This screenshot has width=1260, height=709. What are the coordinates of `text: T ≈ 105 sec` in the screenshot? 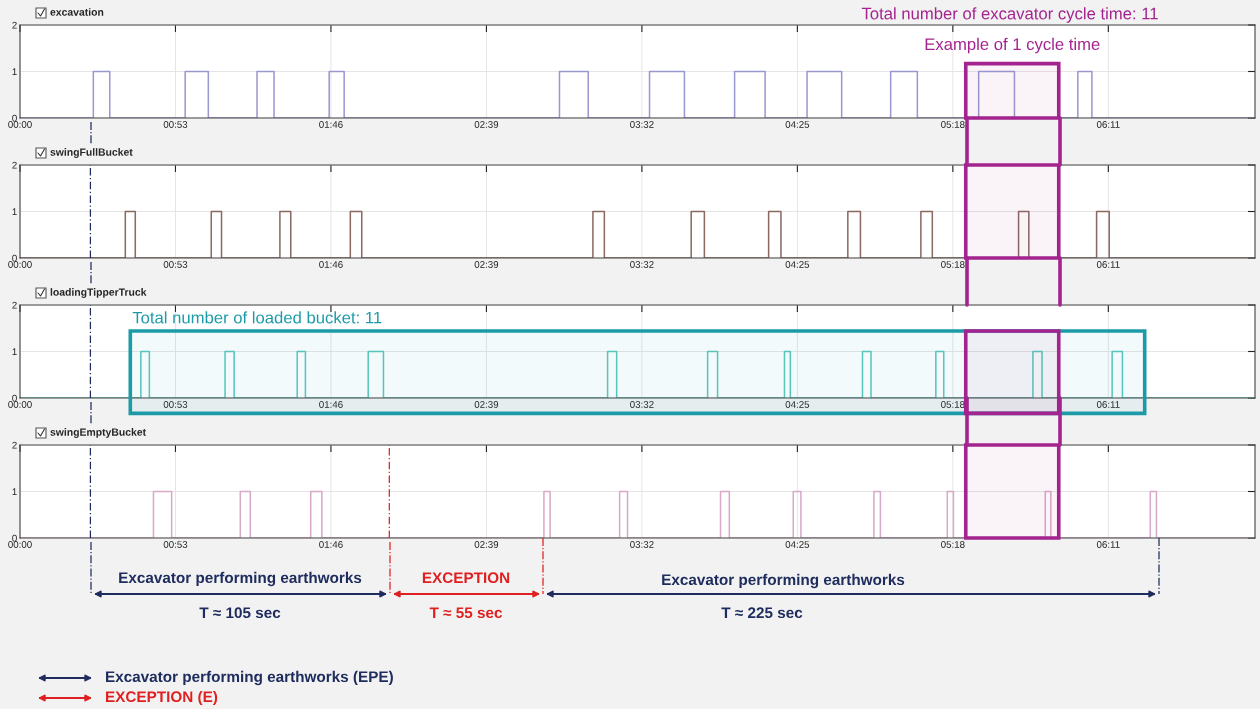 It's located at (240, 613).